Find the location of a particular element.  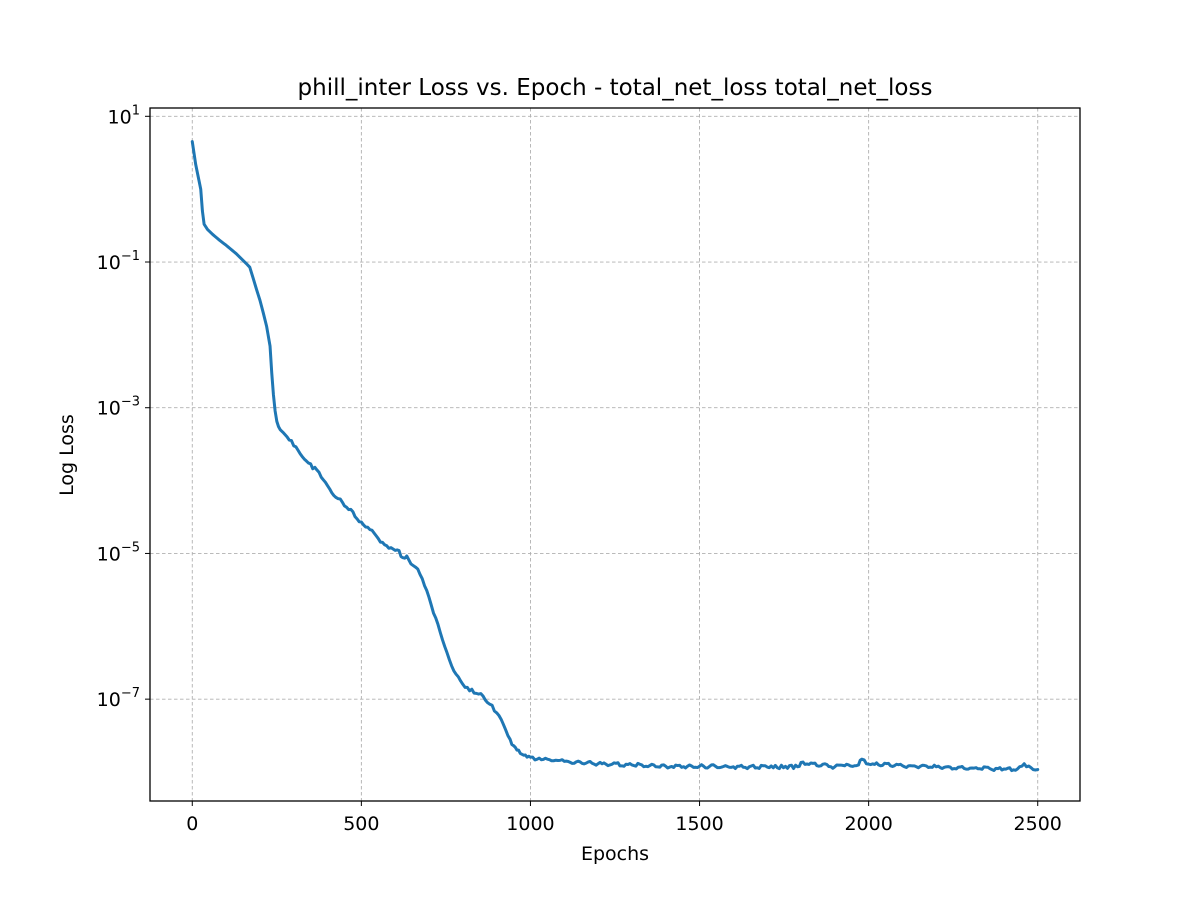

y-tick-label: 10¹ is located at coordinates (124, 115).